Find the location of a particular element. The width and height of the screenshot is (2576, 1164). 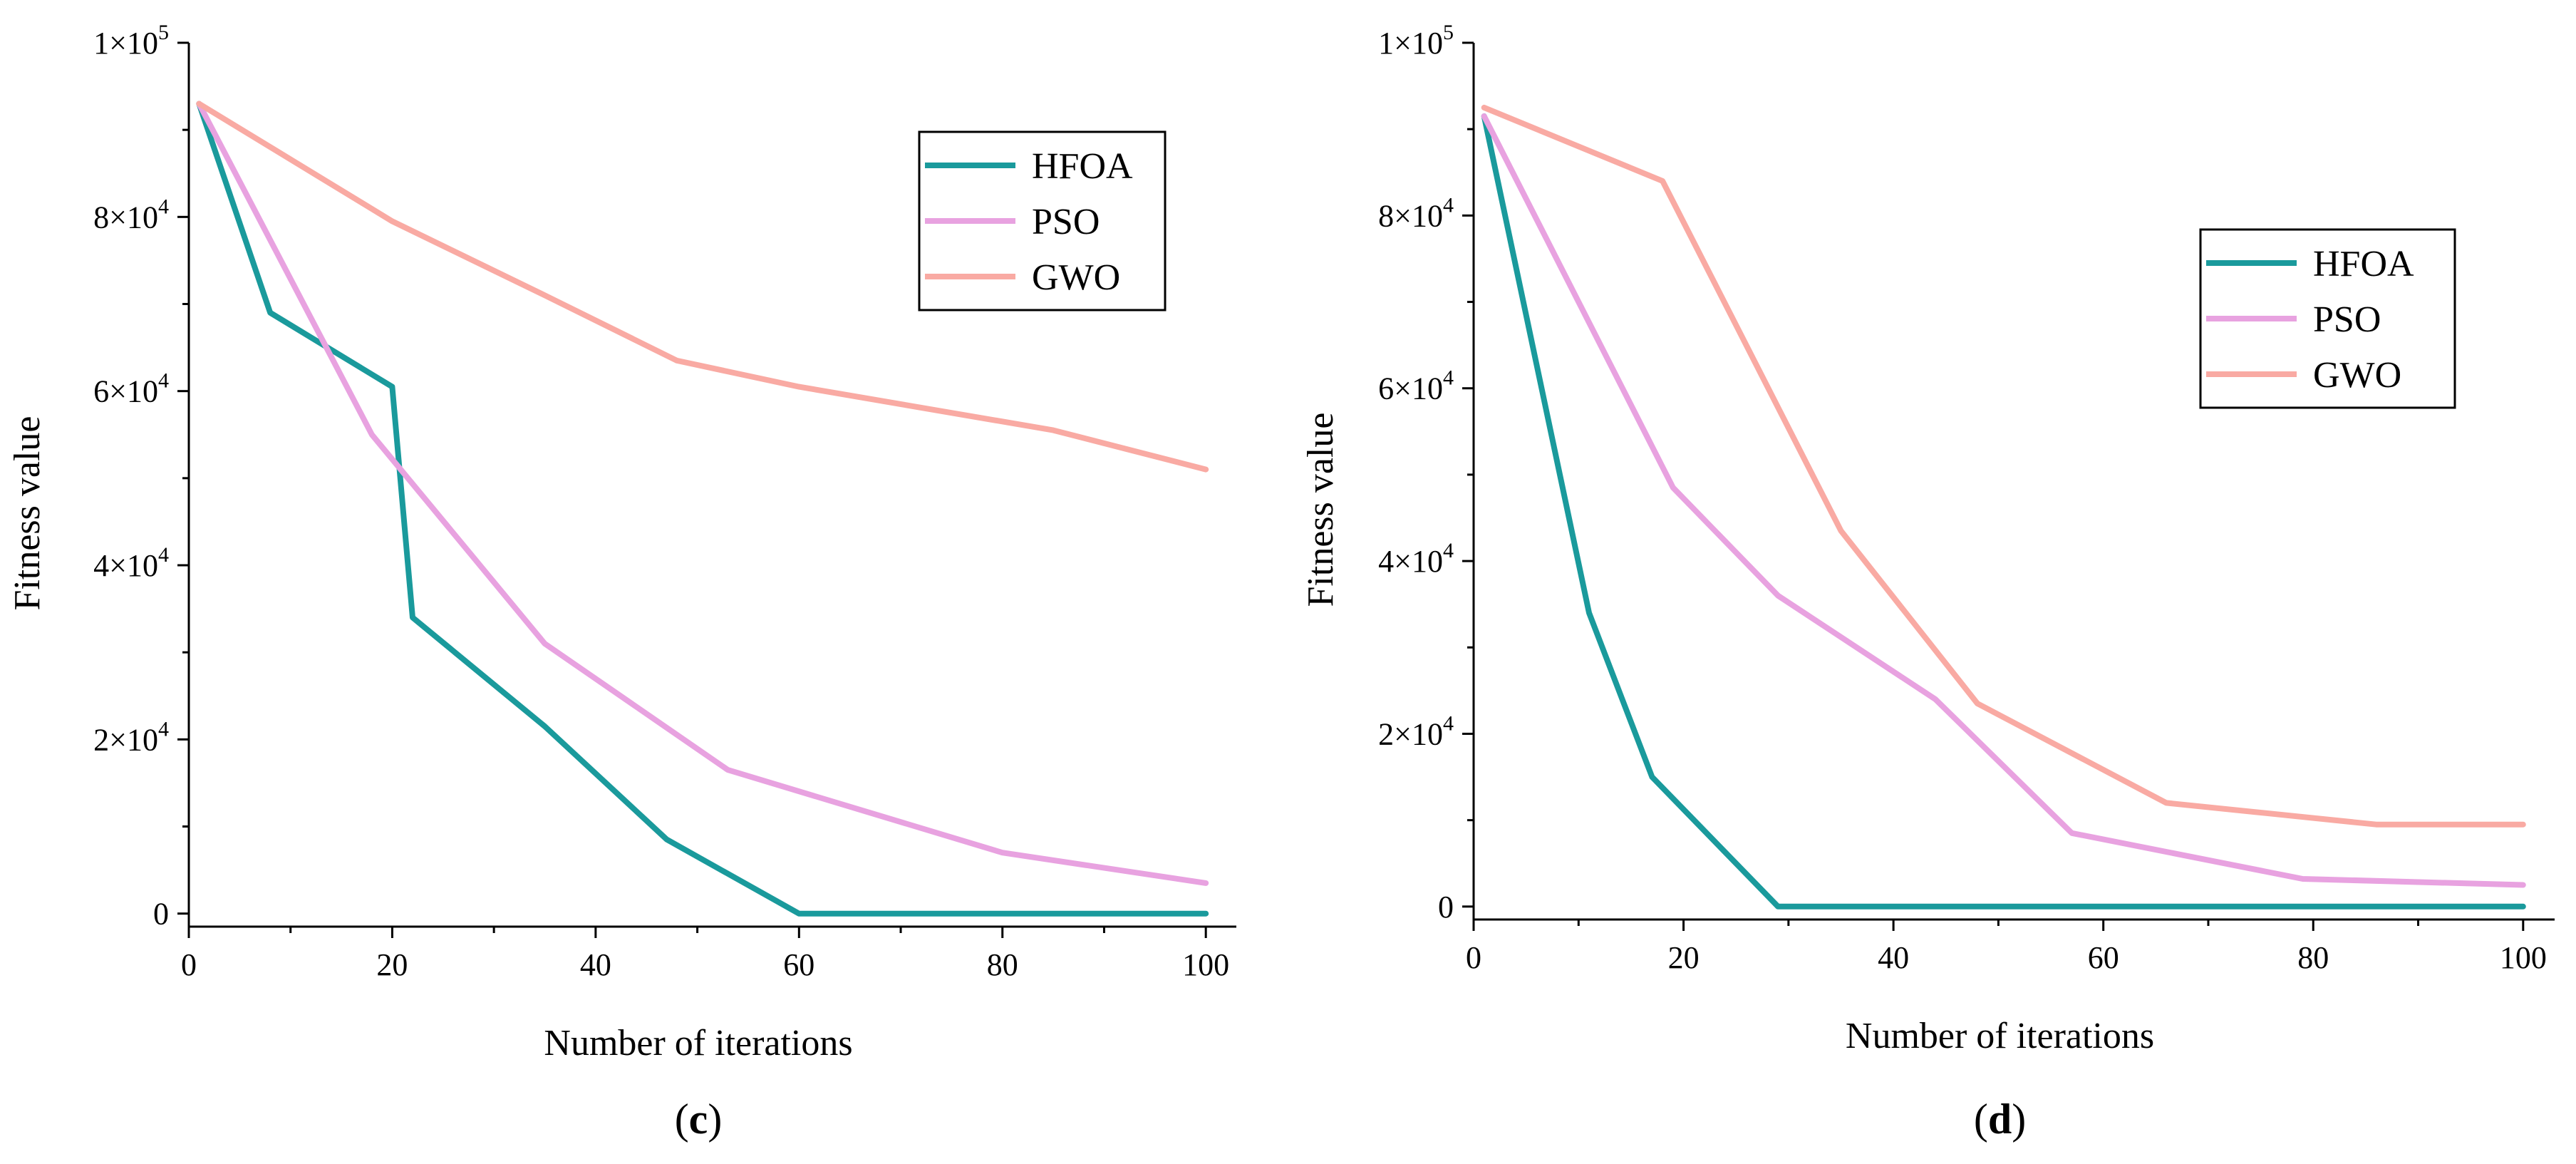

panel-caption-c: (c) is located at coordinates (699, 1119).